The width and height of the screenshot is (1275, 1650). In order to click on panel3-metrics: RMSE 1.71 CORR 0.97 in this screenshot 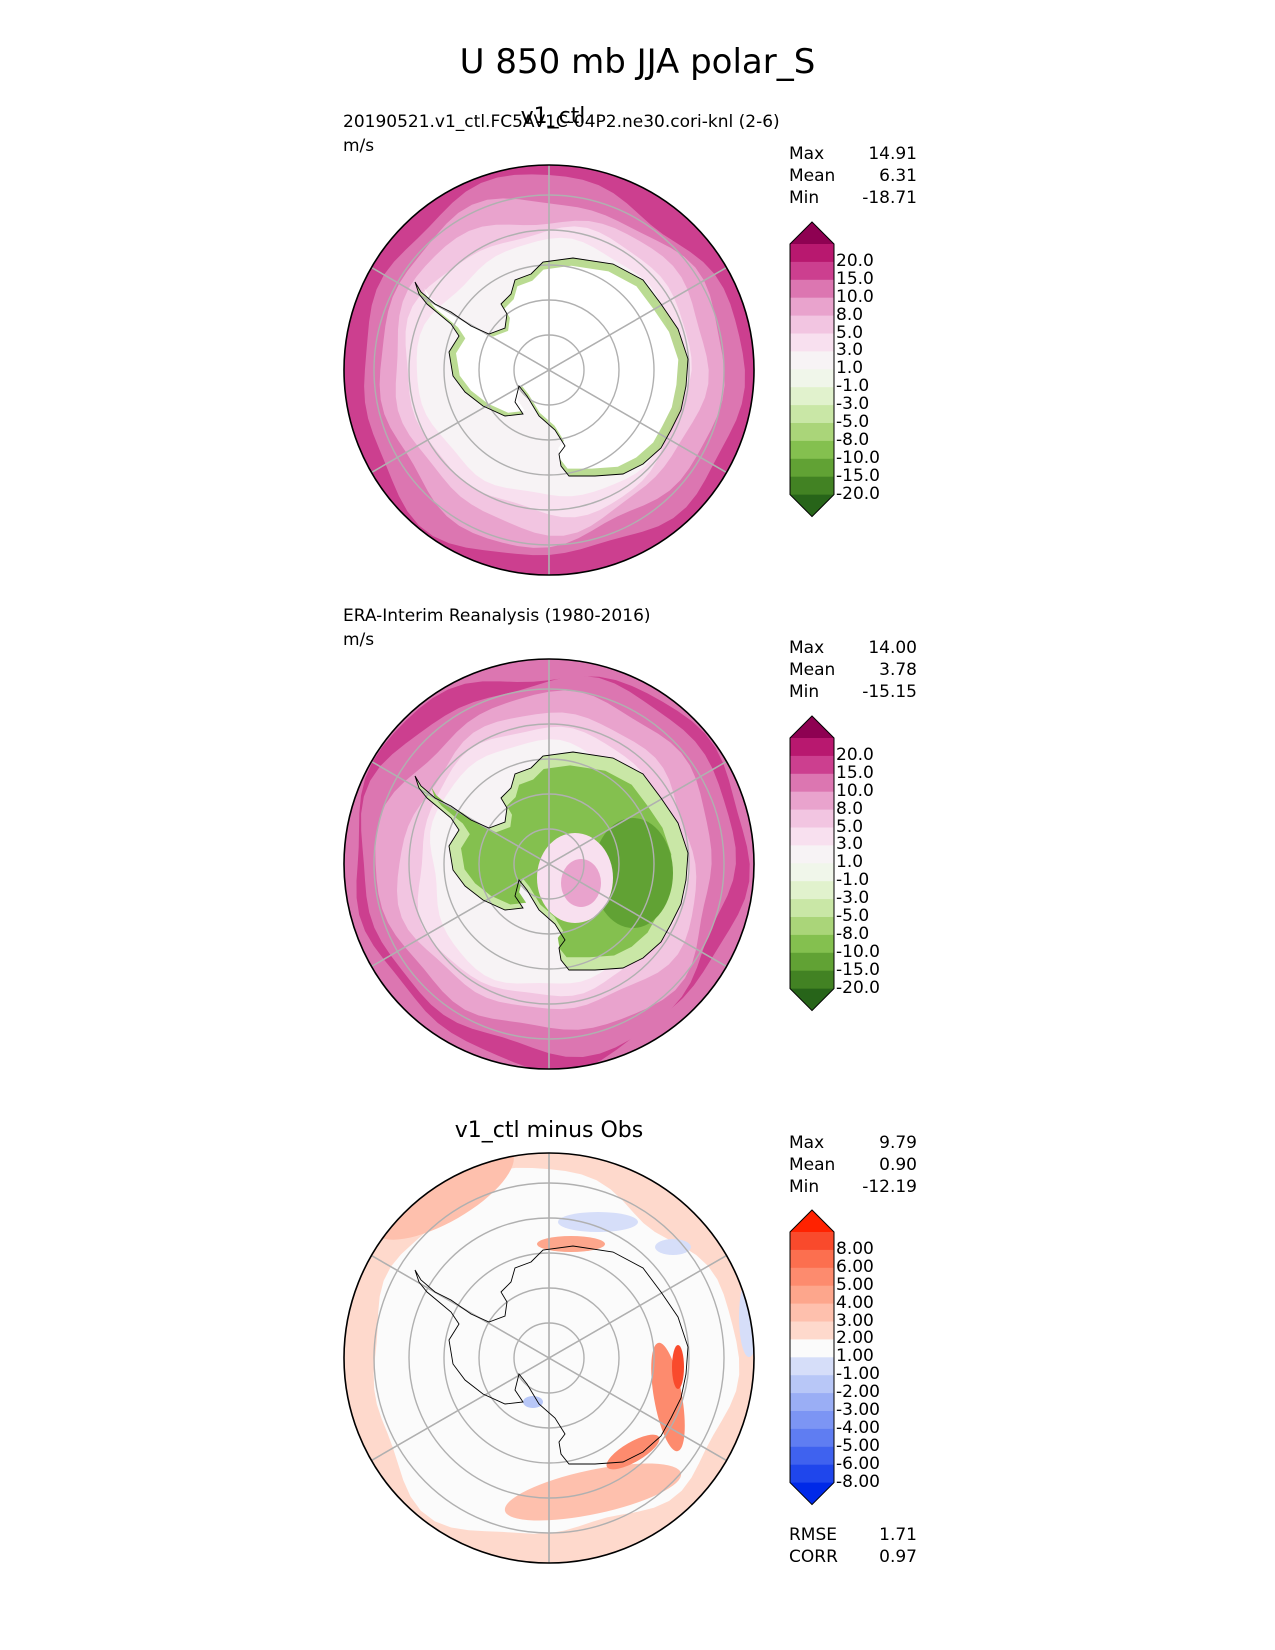, I will do `click(853, 1547)`.